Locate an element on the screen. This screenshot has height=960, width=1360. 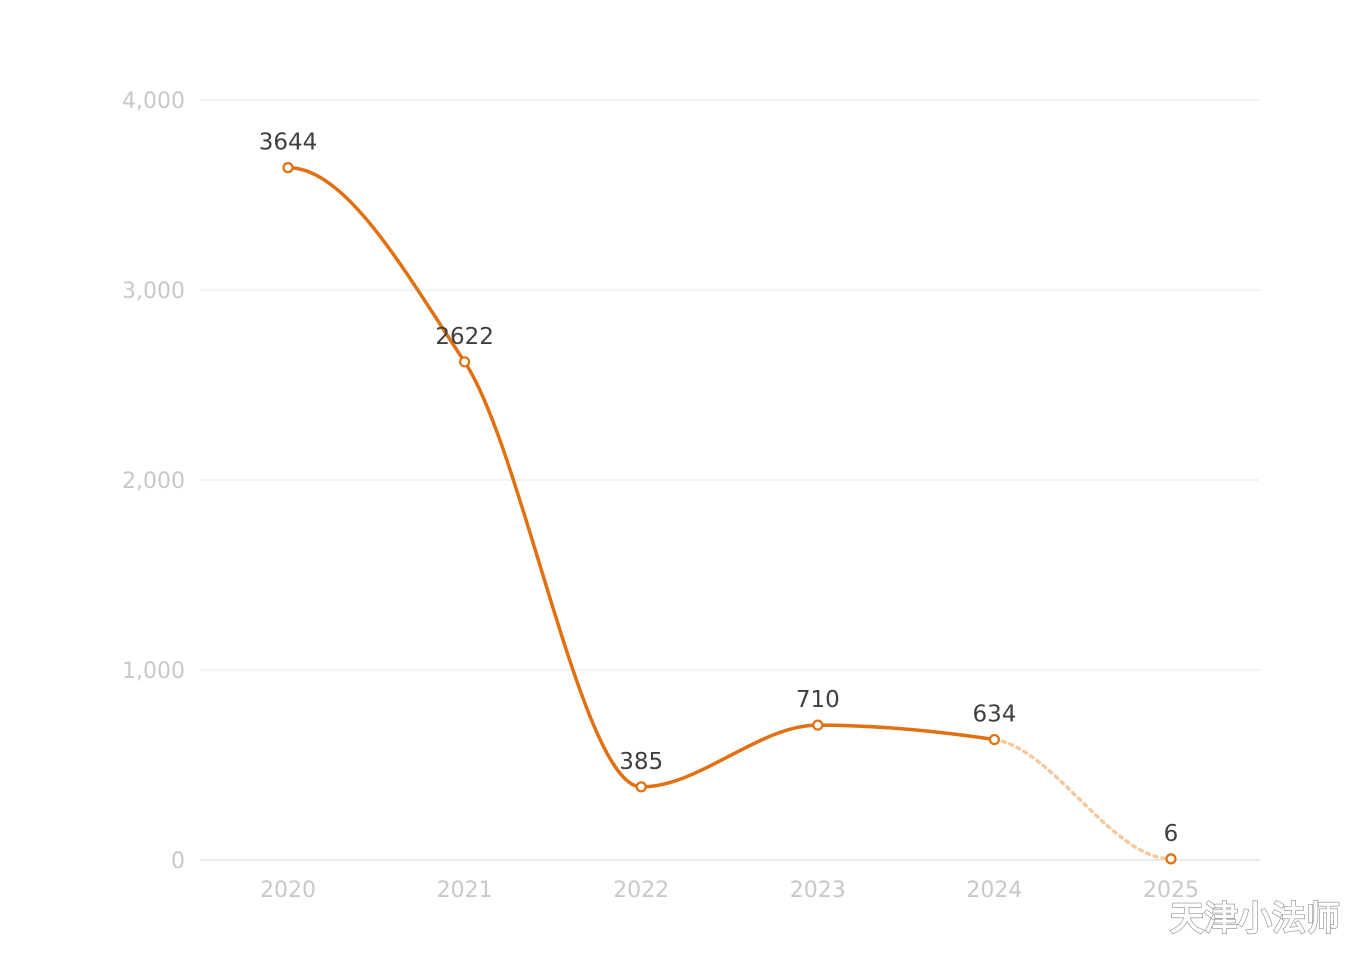
x-axis-tick-labels: 2020 2021 2022 2023 2024 2025 is located at coordinates (729, 890).